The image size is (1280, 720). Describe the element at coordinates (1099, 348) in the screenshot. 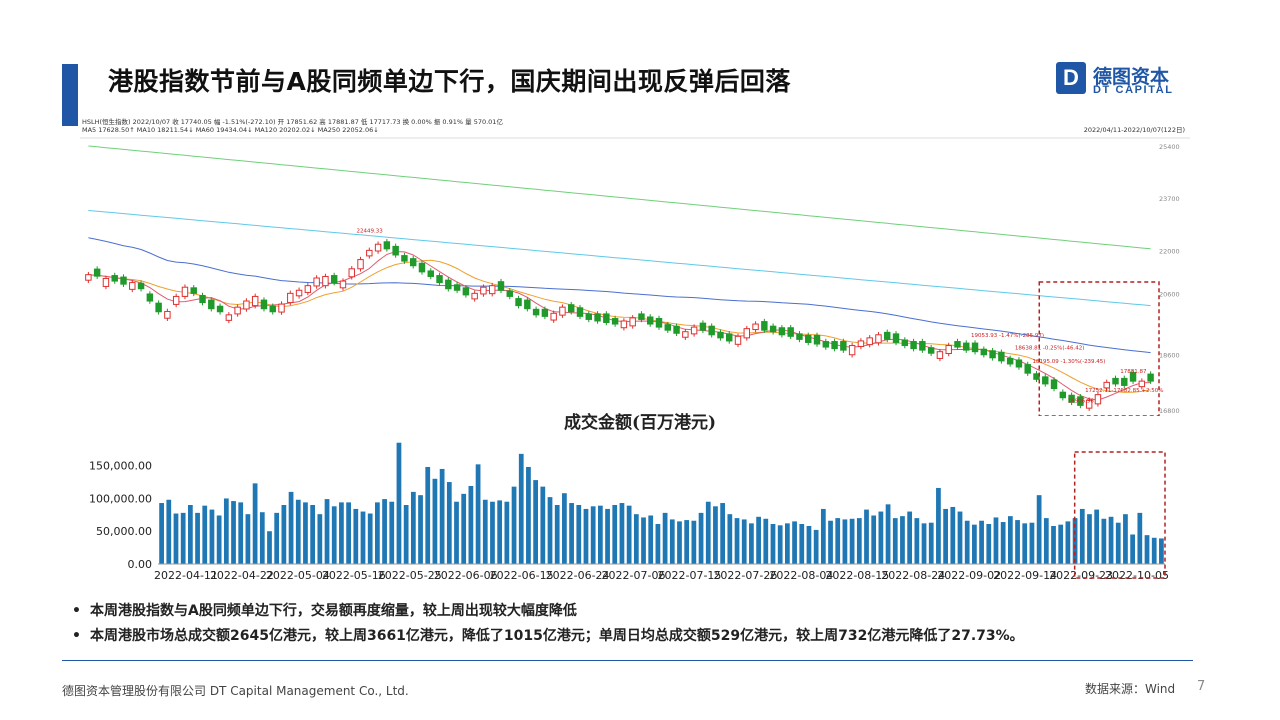

I see `highlight-box-kline` at that location.